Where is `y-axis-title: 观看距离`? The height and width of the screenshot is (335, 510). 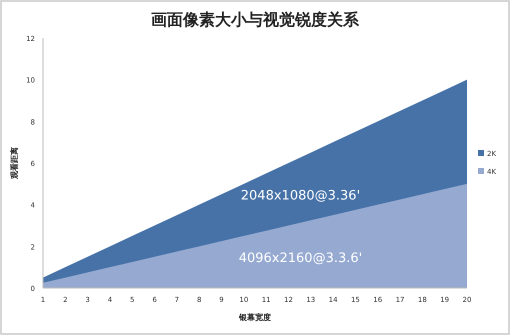 y-axis-title: 观看距离 is located at coordinates (14, 163).